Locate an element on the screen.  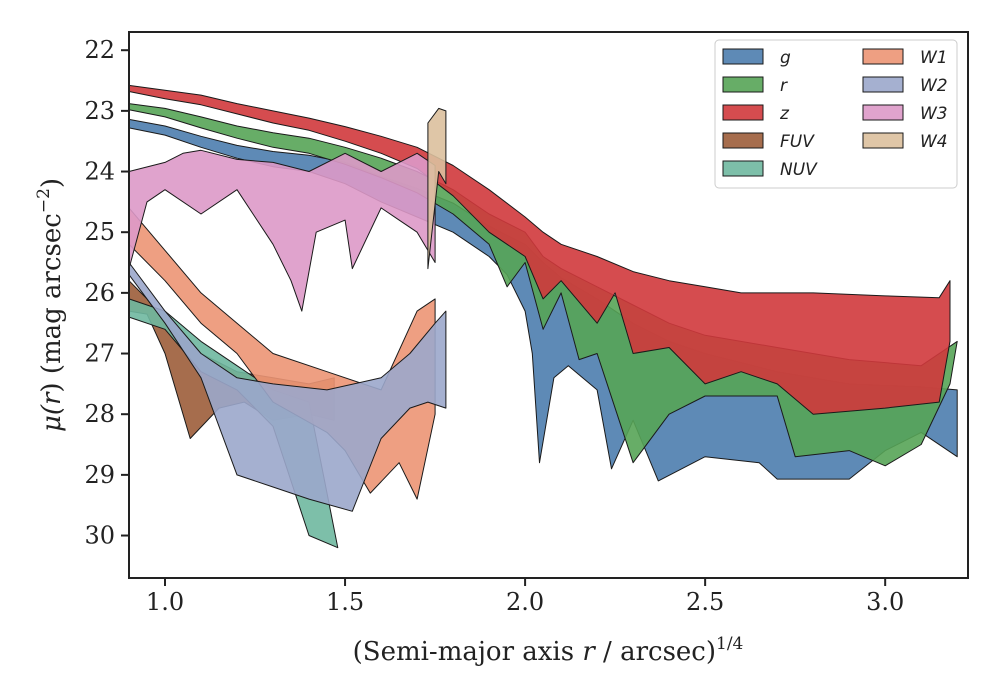
legend-label-w2: W2 is located at coordinates (934, 86).